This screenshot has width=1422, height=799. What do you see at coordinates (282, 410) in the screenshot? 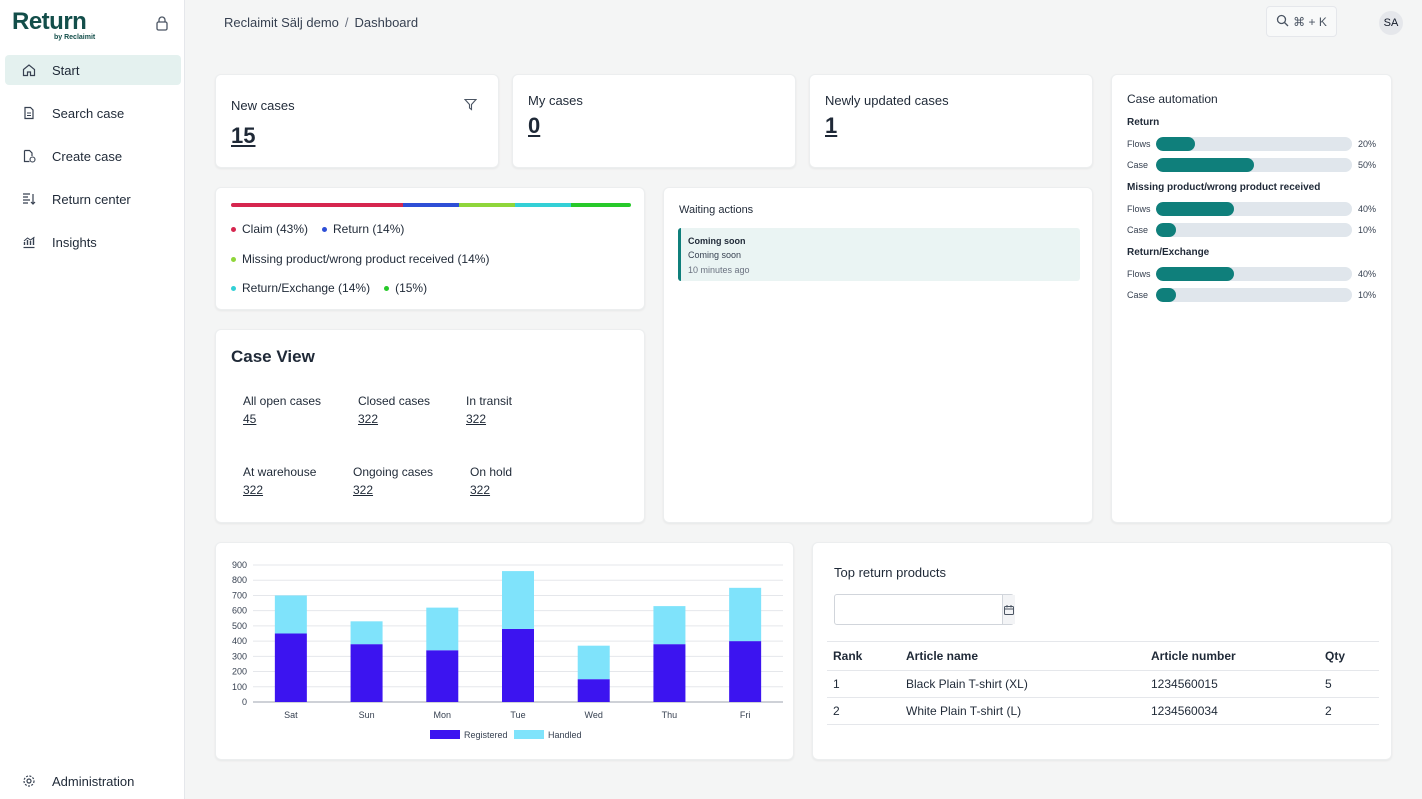
I see `stat-all-open: All open cases 45` at bounding box center [282, 410].